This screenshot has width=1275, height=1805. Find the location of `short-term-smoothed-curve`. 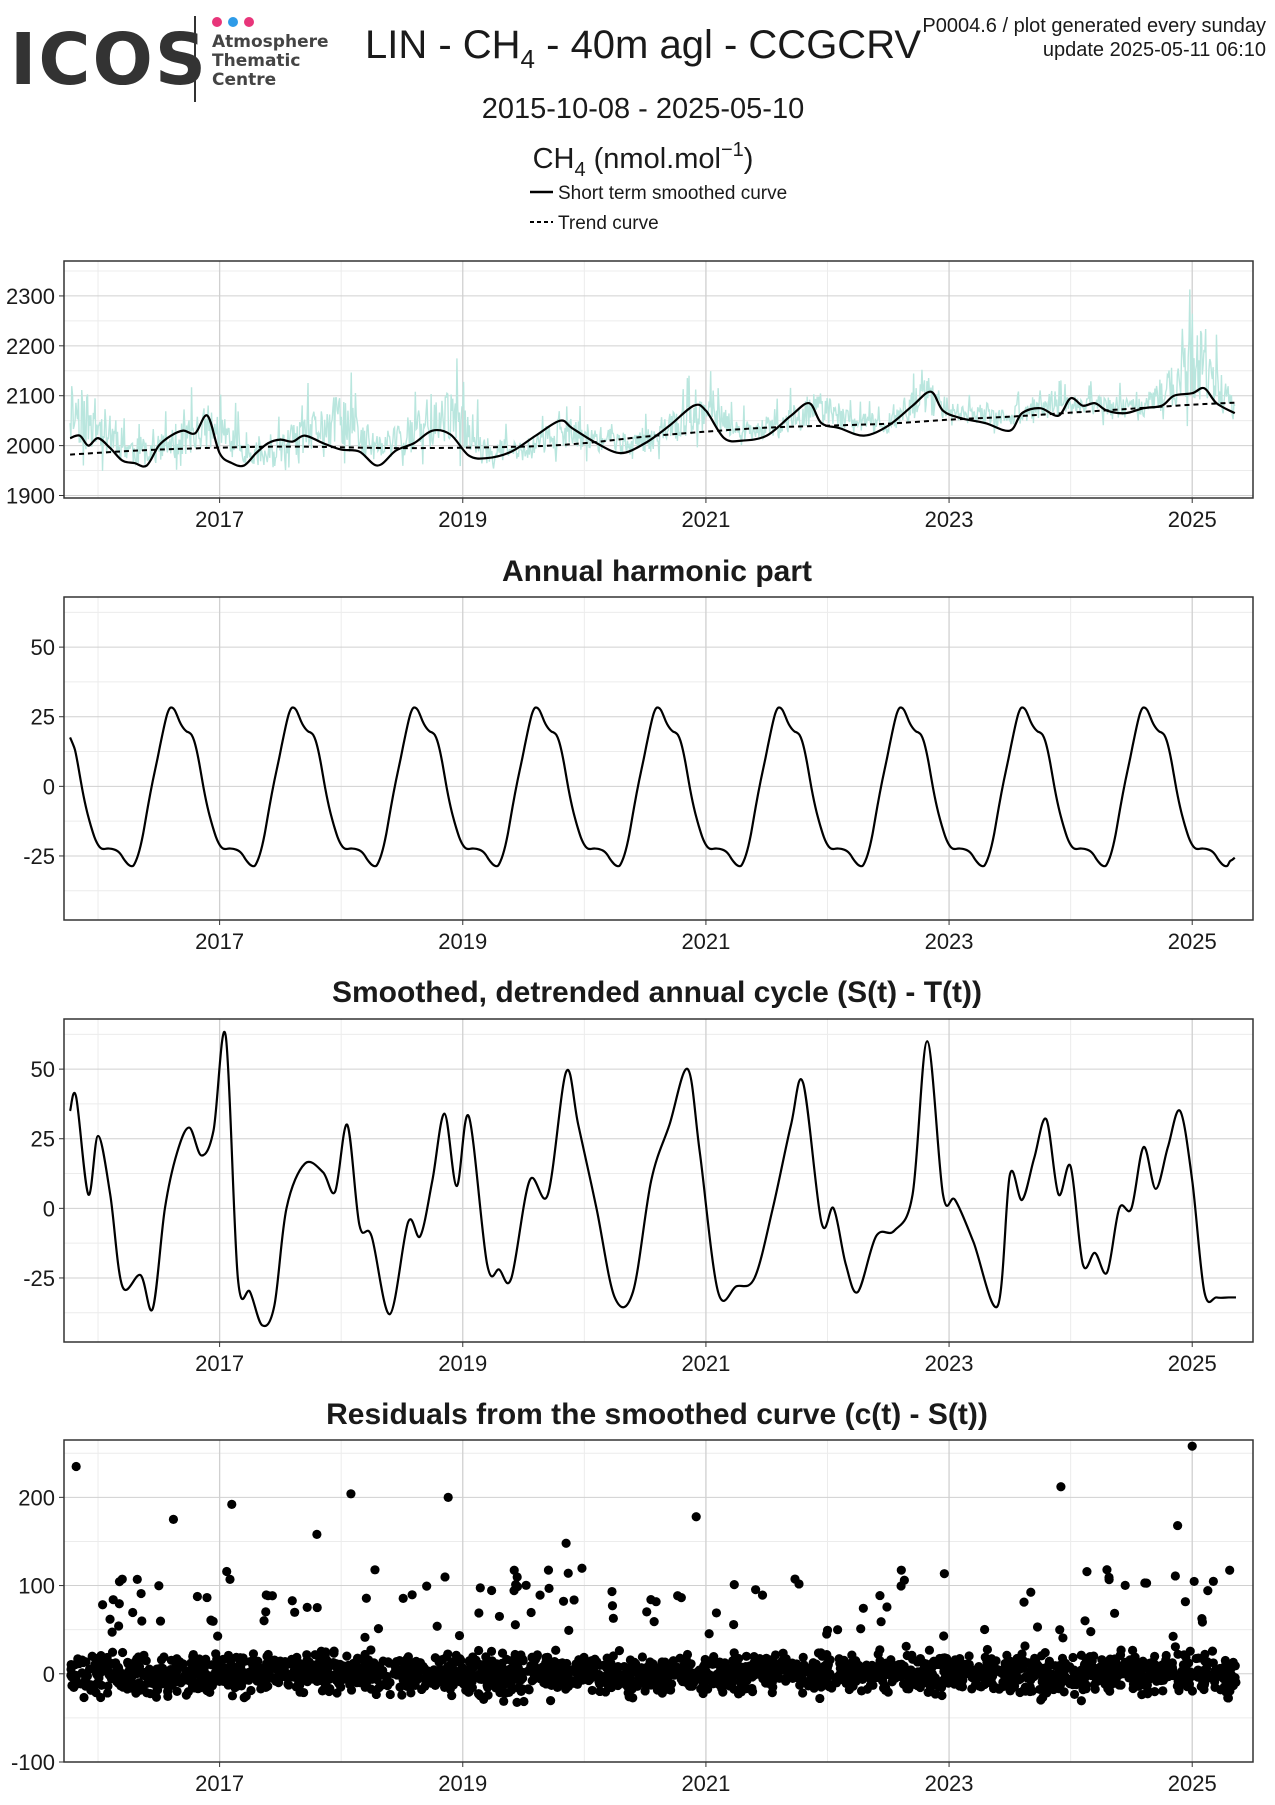

short-term-smoothed-curve is located at coordinates (652, 427).